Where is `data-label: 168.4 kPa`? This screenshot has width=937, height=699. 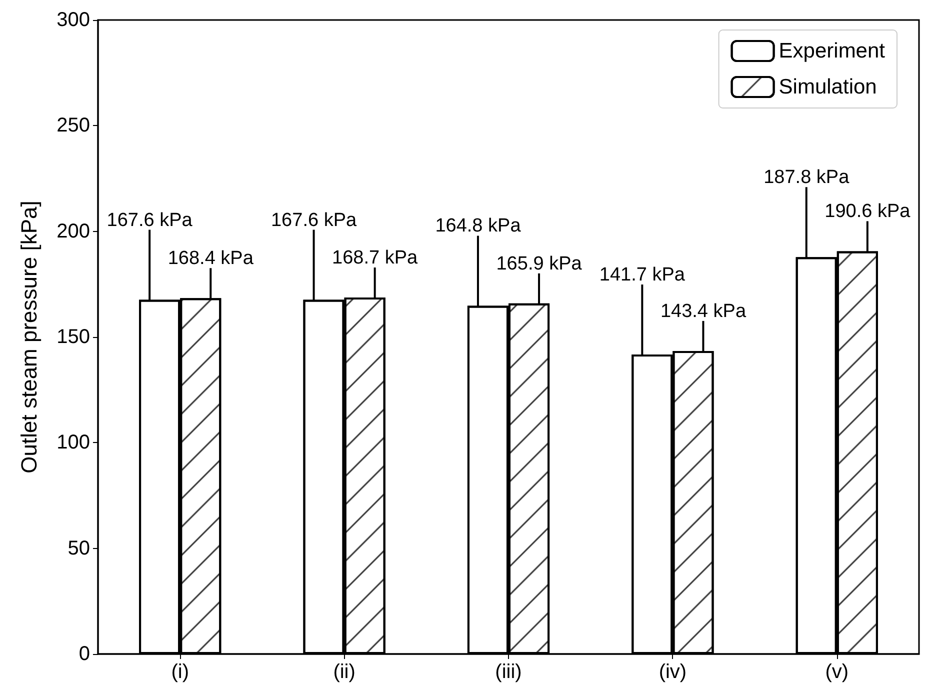 data-label: 168.4 kPa is located at coordinates (211, 259).